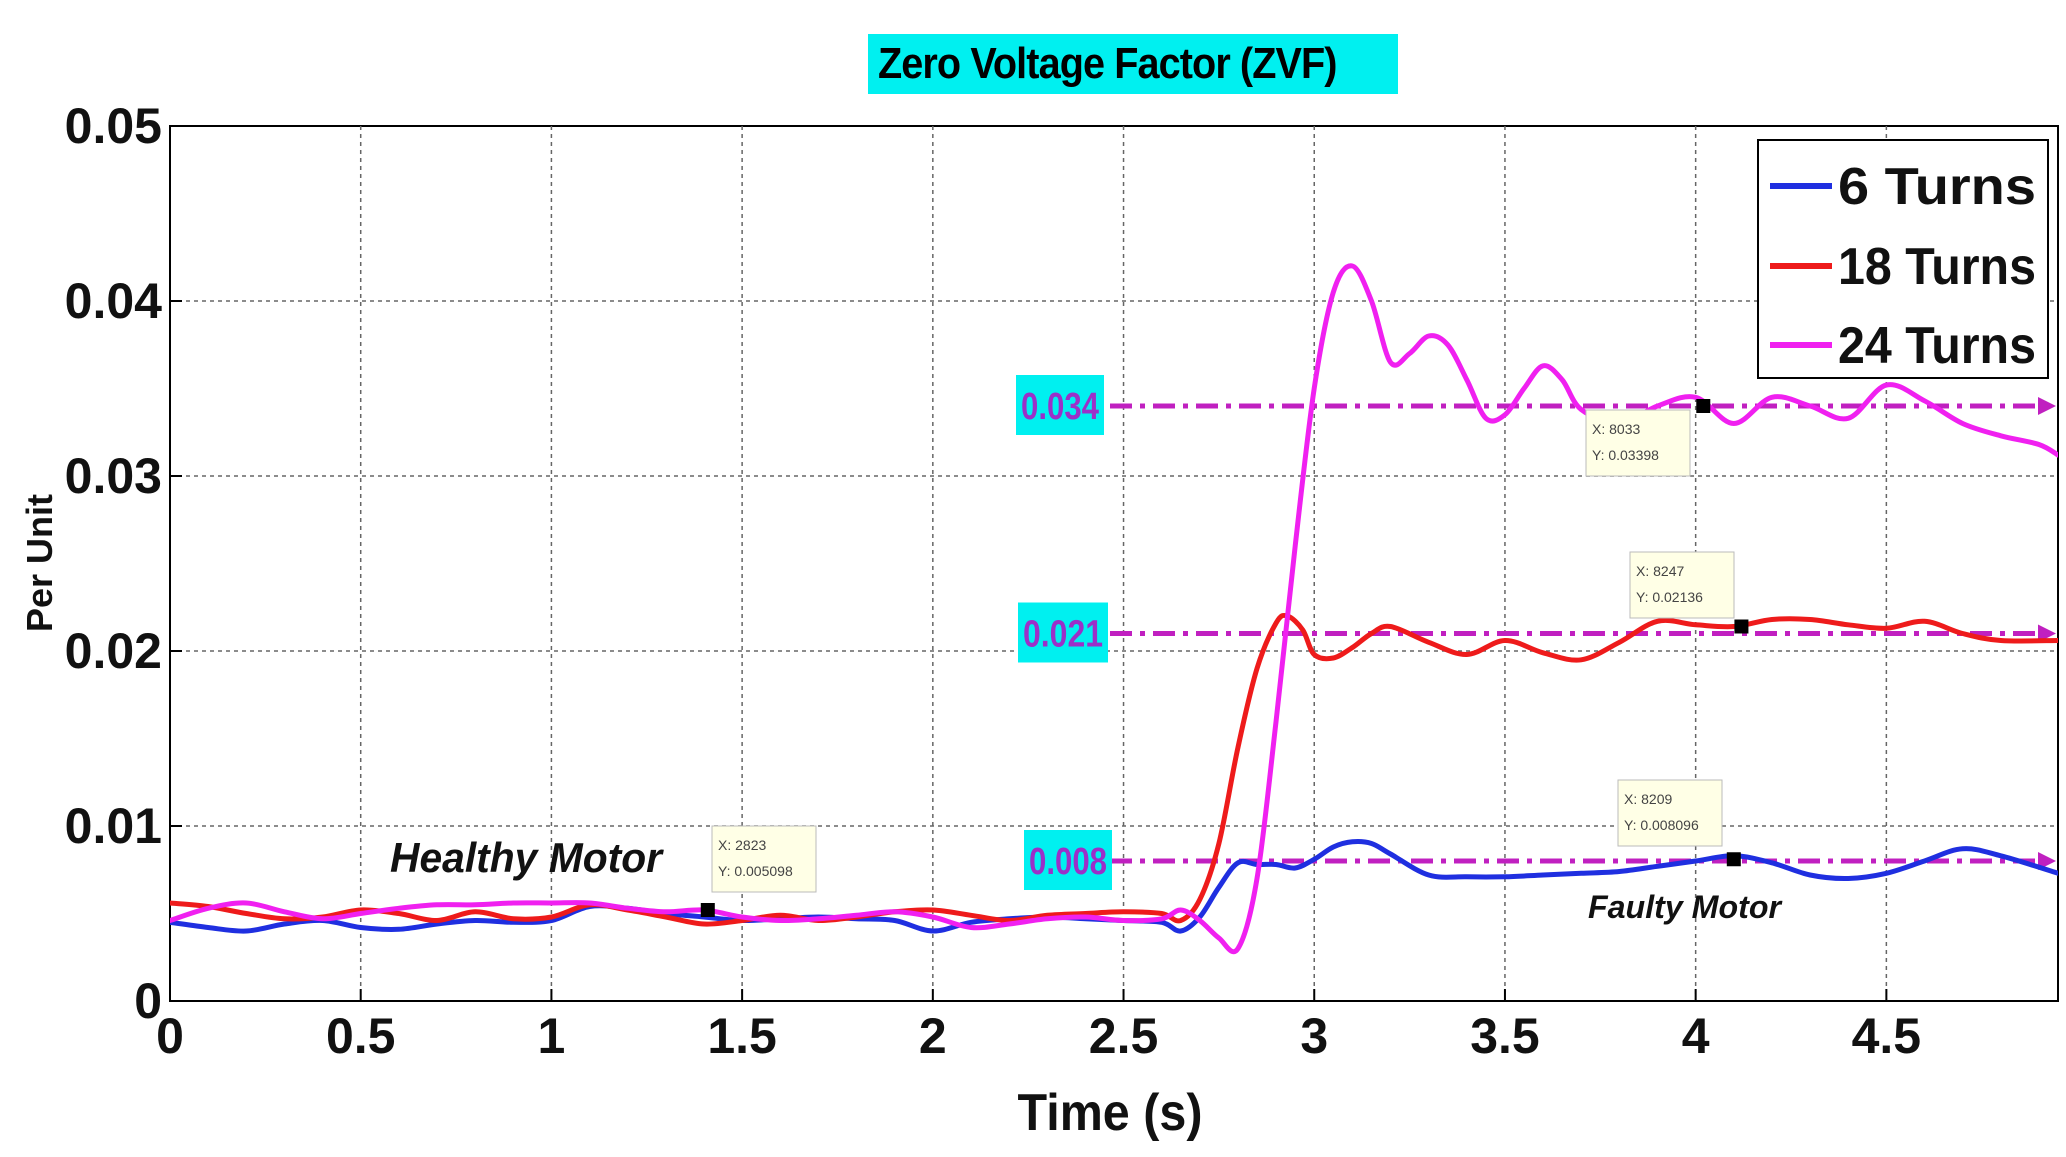  I want to click on y-tick-label: 0, so click(148, 1001).